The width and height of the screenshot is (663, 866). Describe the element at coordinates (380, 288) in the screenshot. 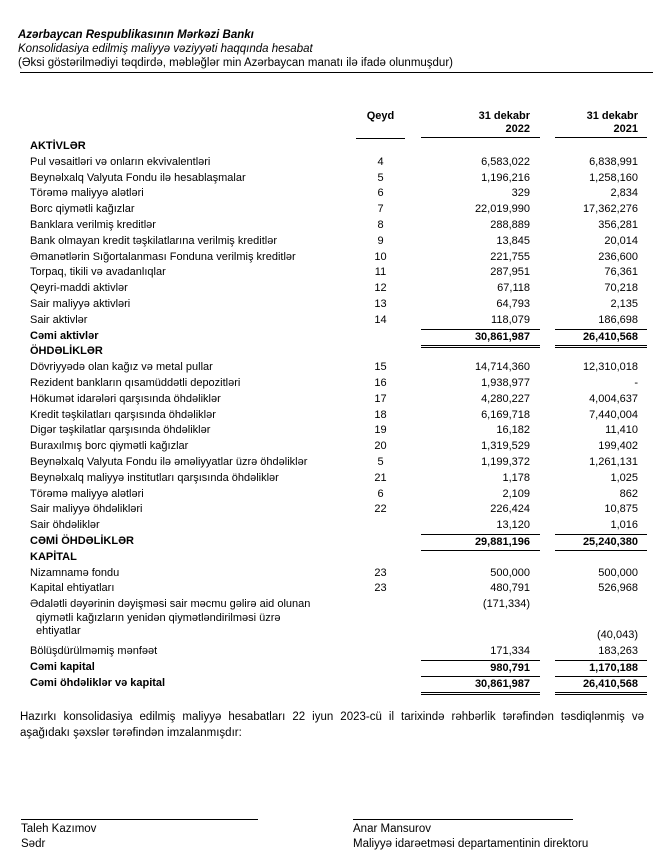

I see `note-ref: 12` at that location.